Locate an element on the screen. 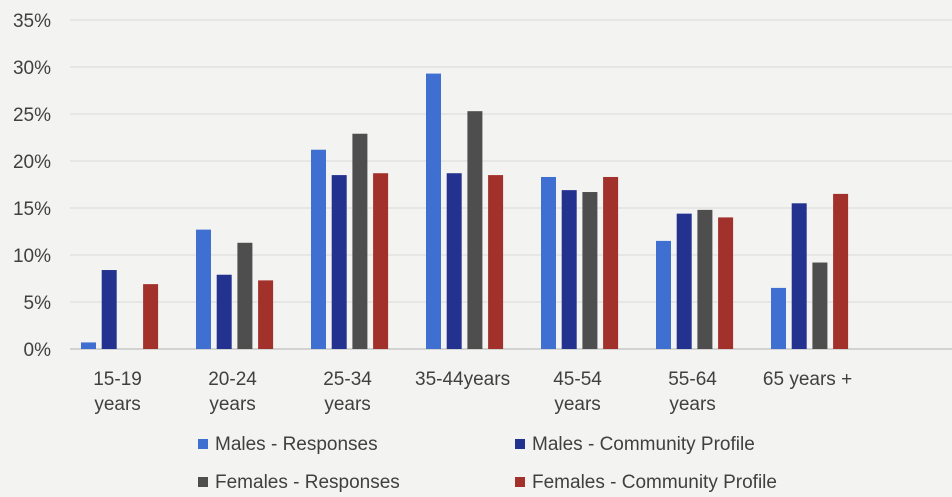 The height and width of the screenshot is (497, 952). legend-item: Females - Community Profile is located at coordinates (646, 482).